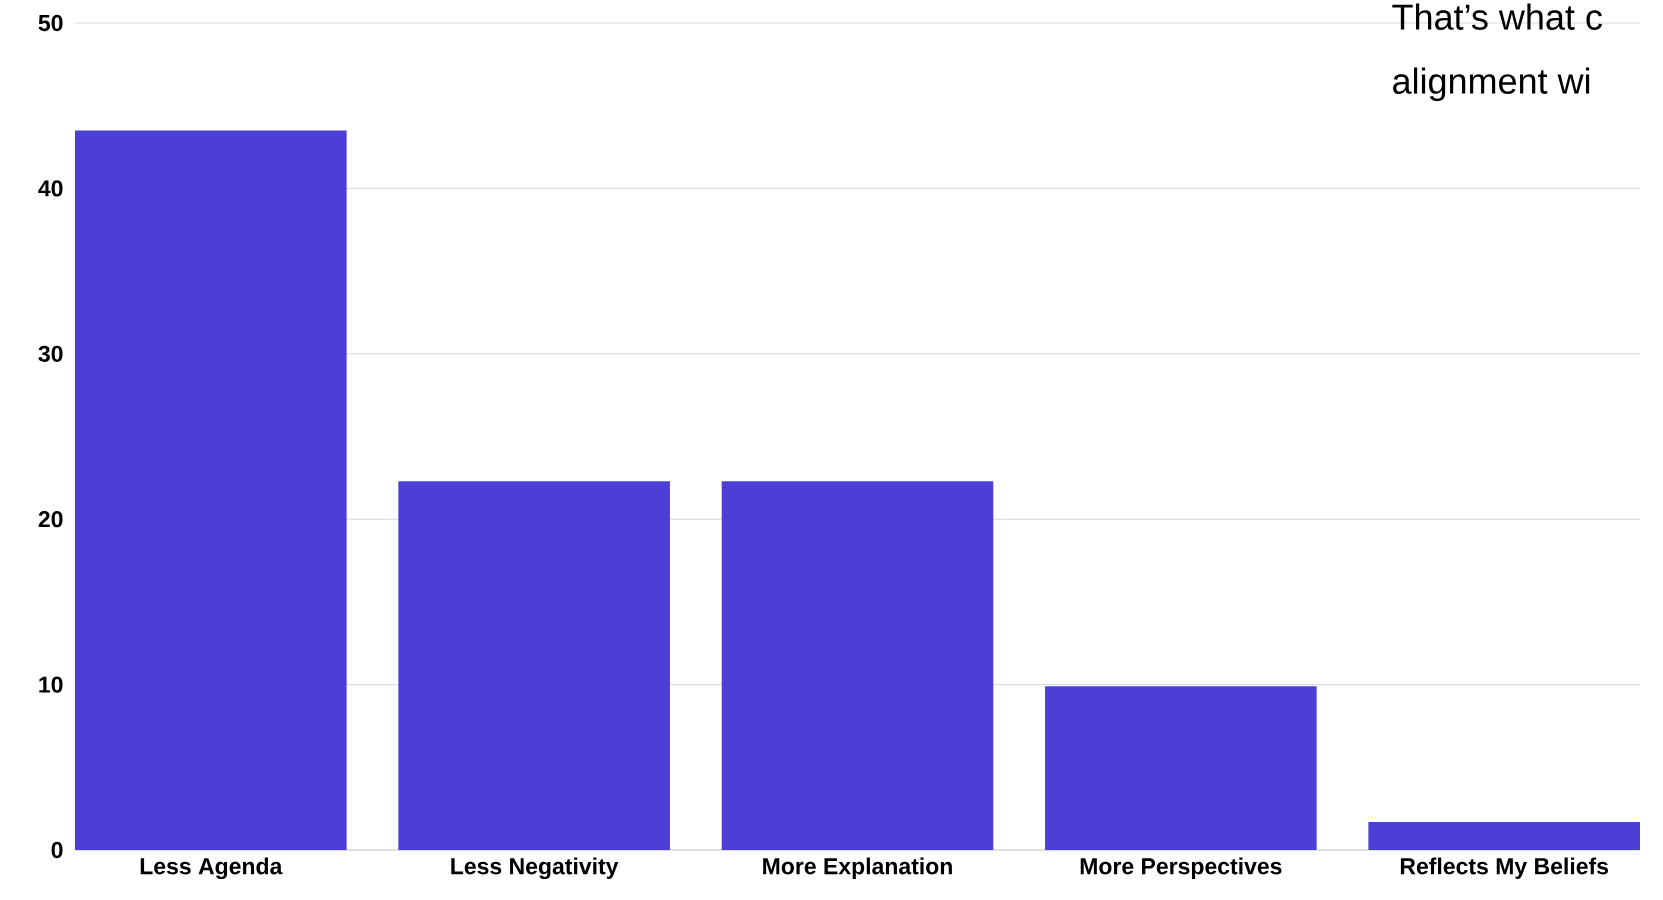  Describe the element at coordinates (211, 868) in the screenshot. I see `x-tick-label: Less Agenda` at that location.